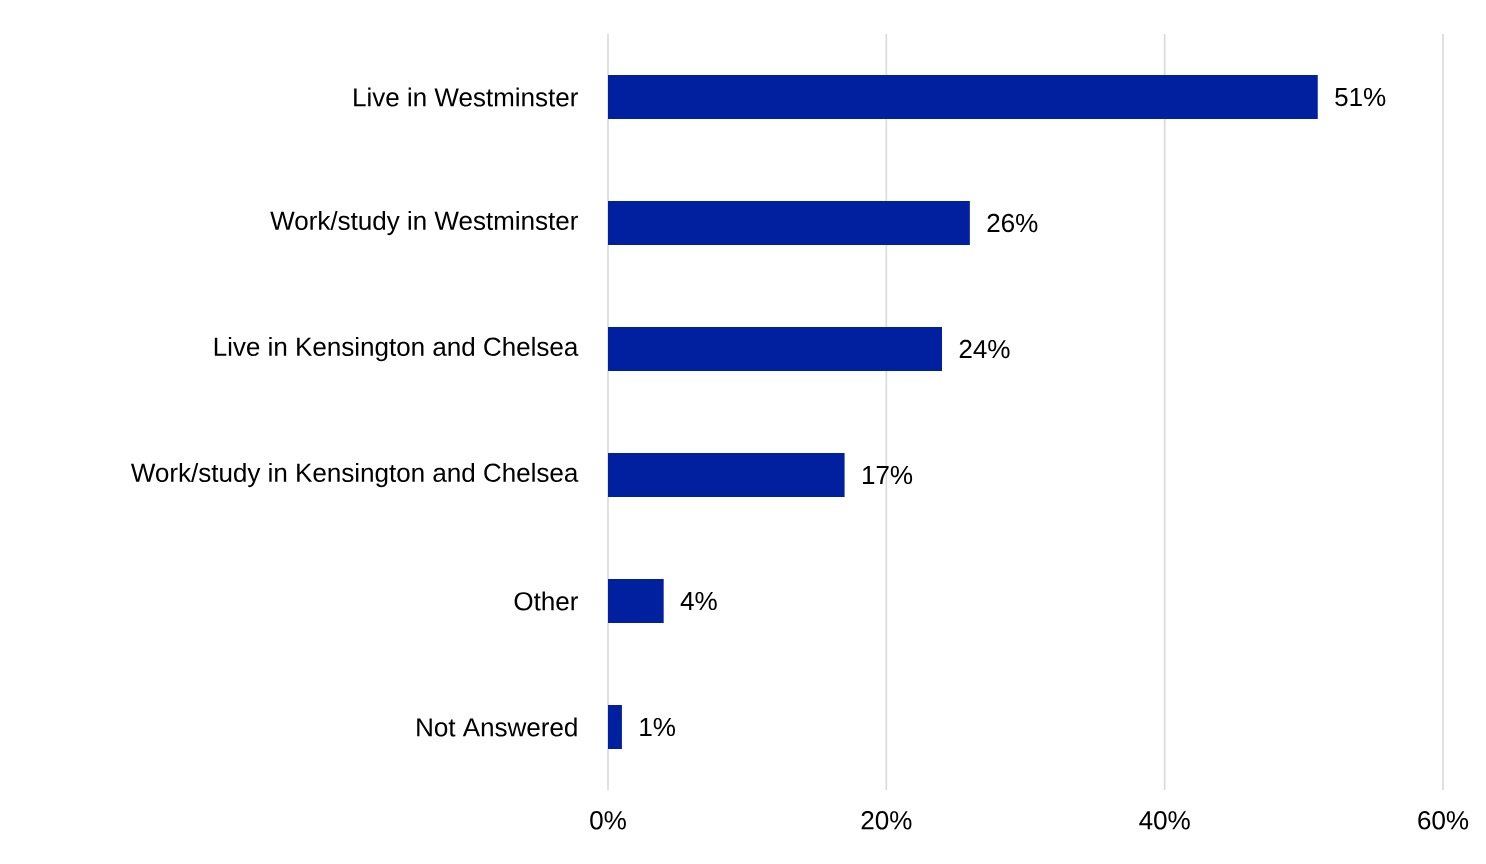 The image size is (1486, 864). What do you see at coordinates (984, 349) in the screenshot?
I see `data-label: 24%` at bounding box center [984, 349].